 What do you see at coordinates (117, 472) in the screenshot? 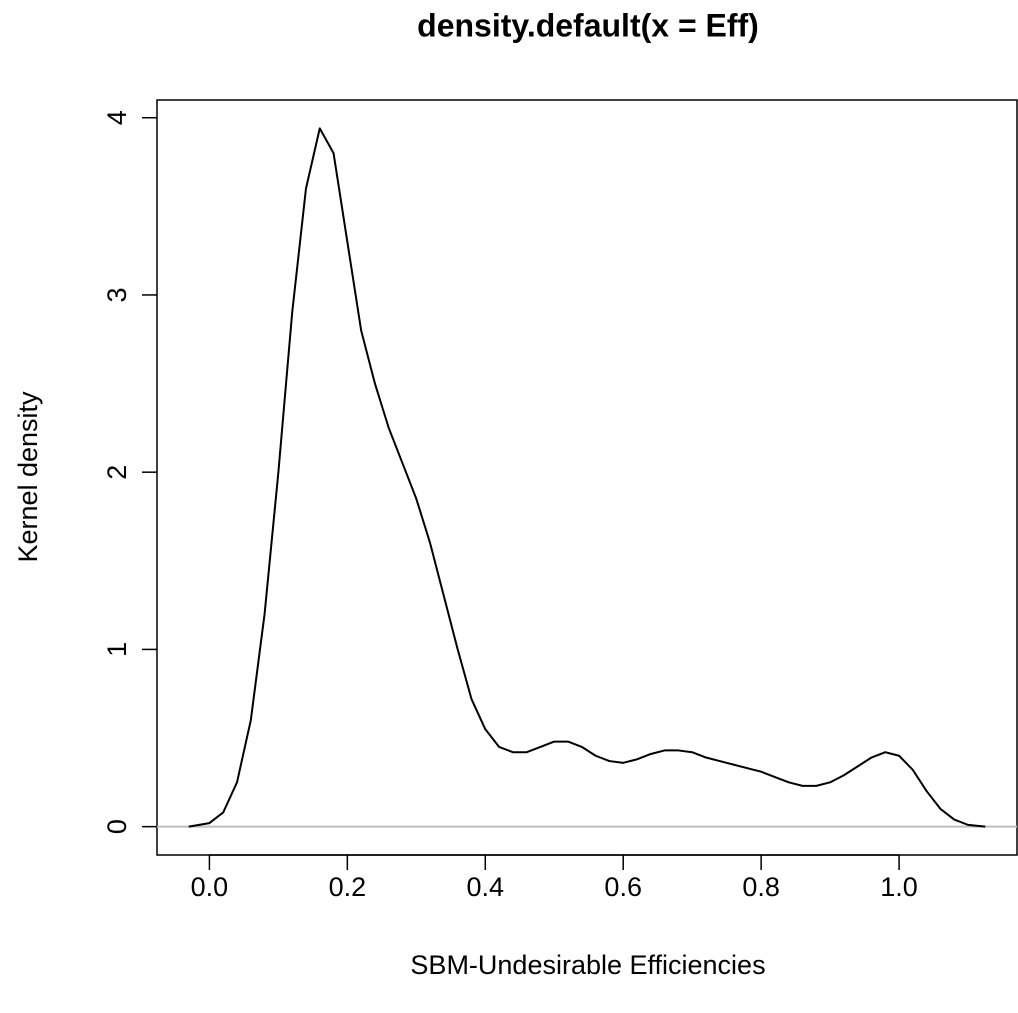
I see `y-tick-label: 2` at bounding box center [117, 472].